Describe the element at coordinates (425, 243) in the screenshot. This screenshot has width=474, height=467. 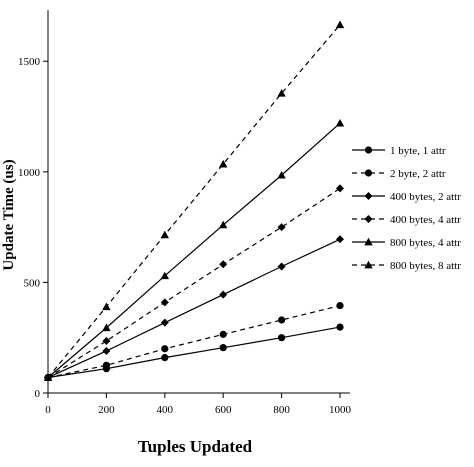
I see `legend-label: 800 bytes, 4 attr` at that location.